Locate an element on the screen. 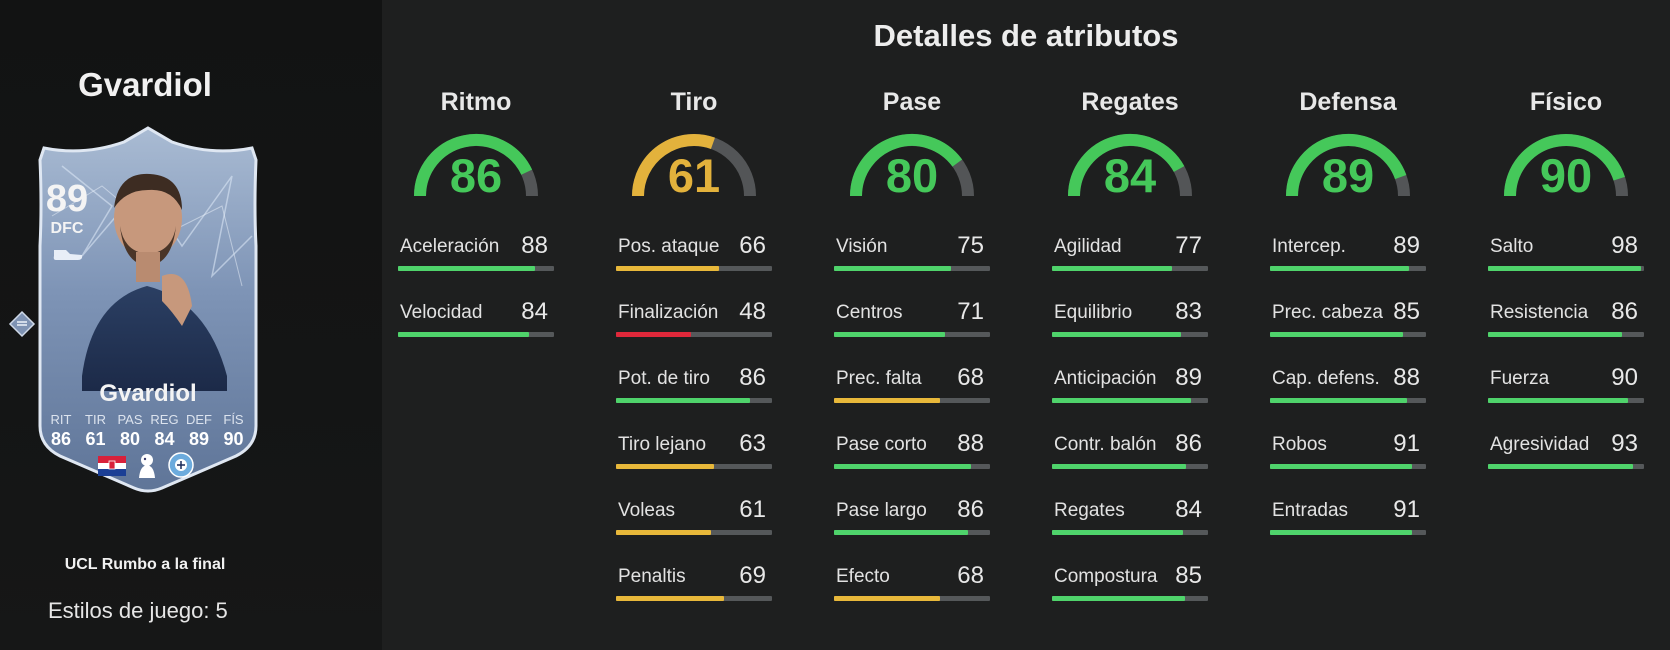 This screenshot has height=650, width=1670. attribute-name: Penaltis is located at coordinates (652, 576).